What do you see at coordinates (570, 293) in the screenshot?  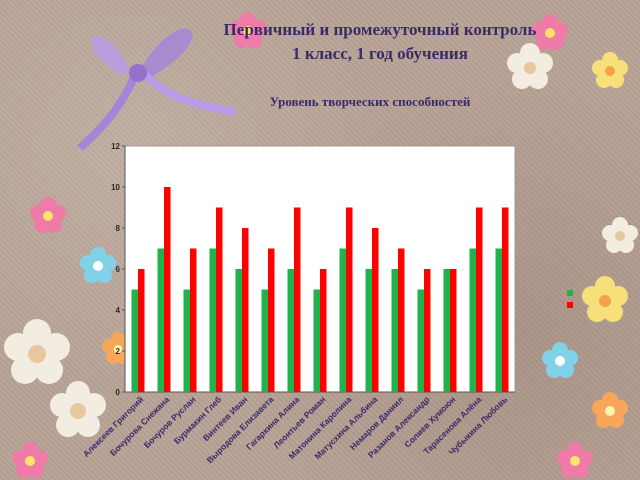 I see `legend-marker-series1` at bounding box center [570, 293].